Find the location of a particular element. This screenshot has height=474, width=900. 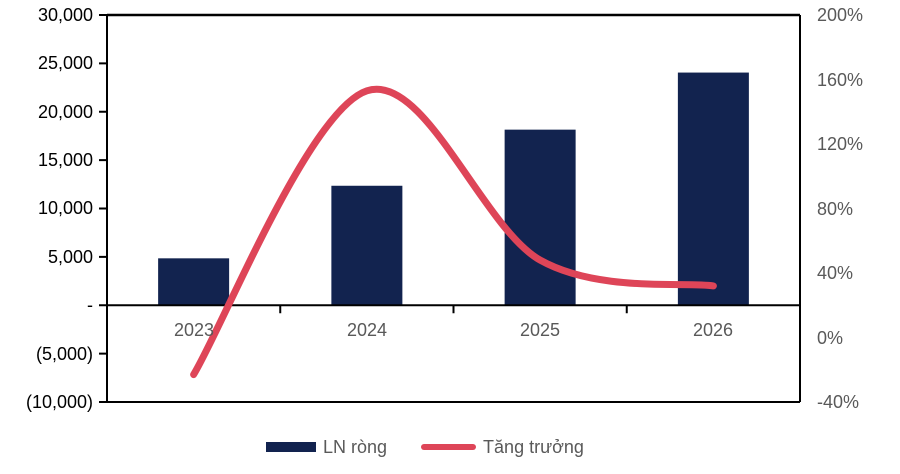

x-axis-label: 2023 is located at coordinates (194, 330).